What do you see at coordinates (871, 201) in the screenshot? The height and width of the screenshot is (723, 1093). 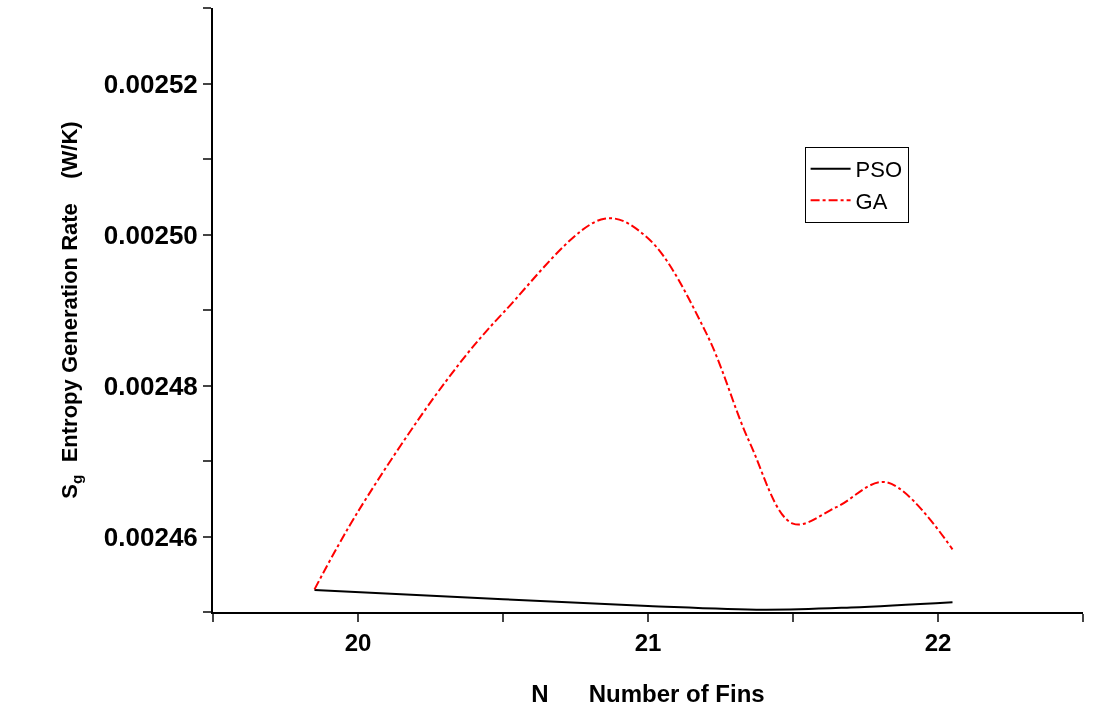 I see `legend-label: GA` at bounding box center [871, 201].